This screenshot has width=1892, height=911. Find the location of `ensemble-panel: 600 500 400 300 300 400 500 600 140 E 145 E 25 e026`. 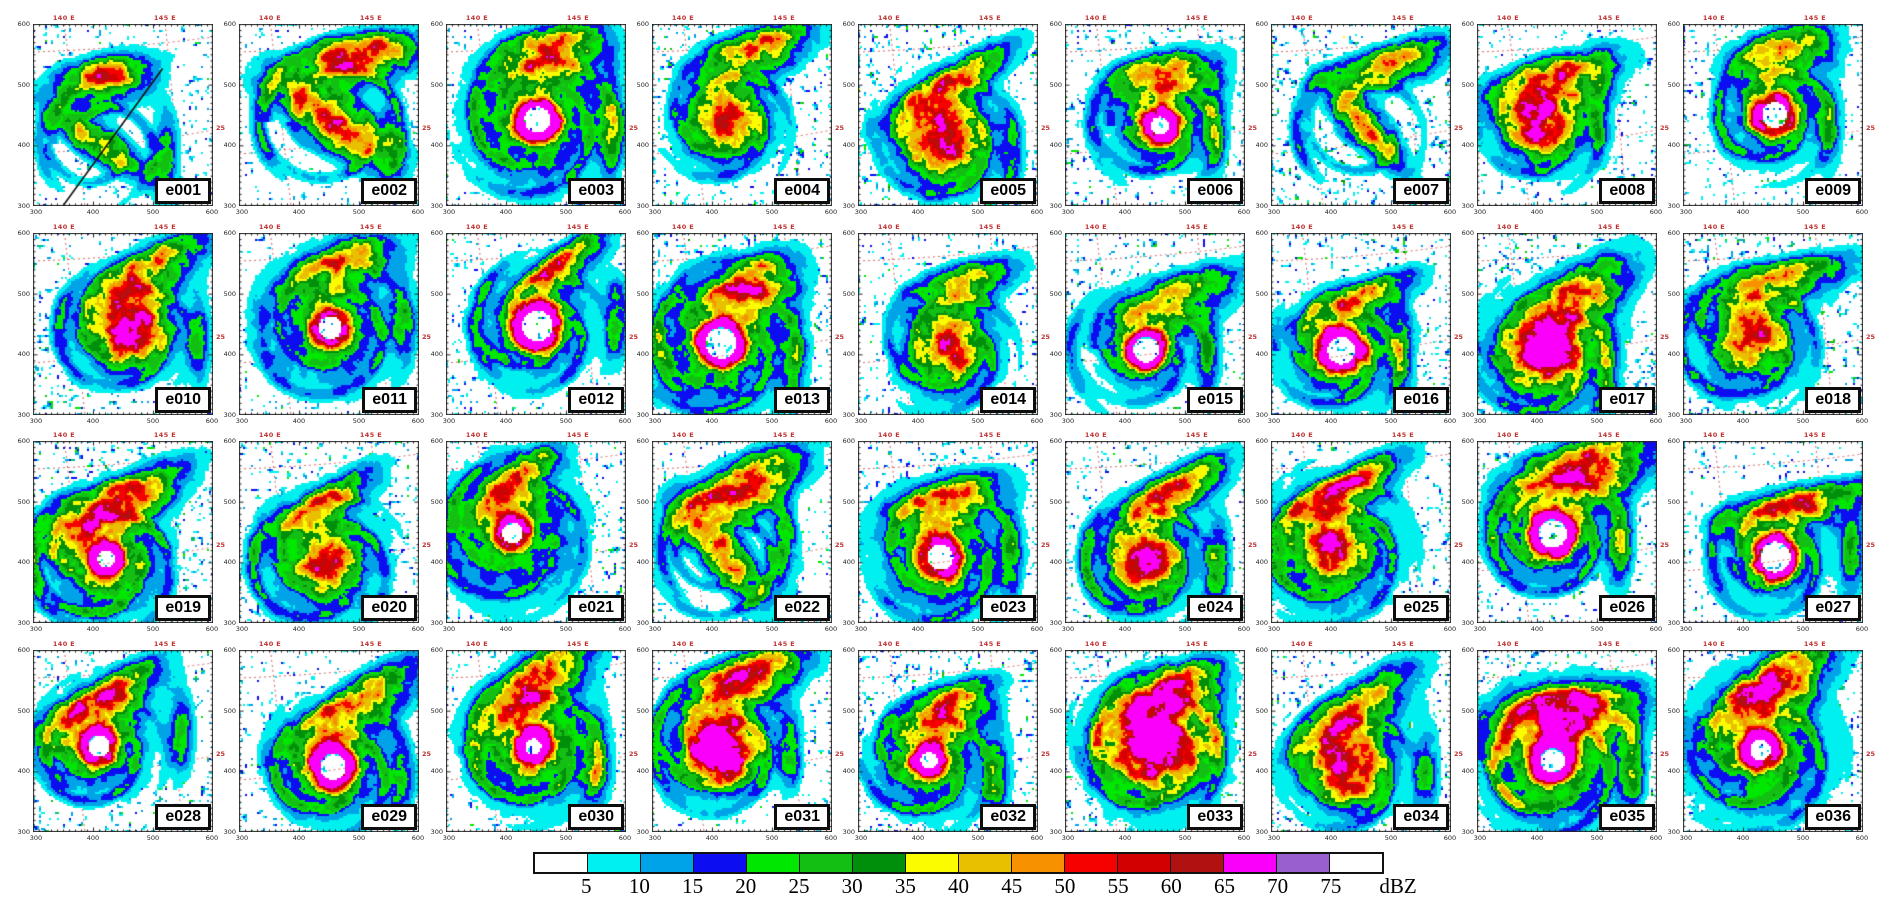

ensemble-panel: 600 500 400 300 300 400 500 600 140 E 145 E 25 e026 is located at coordinates (1565, 532).